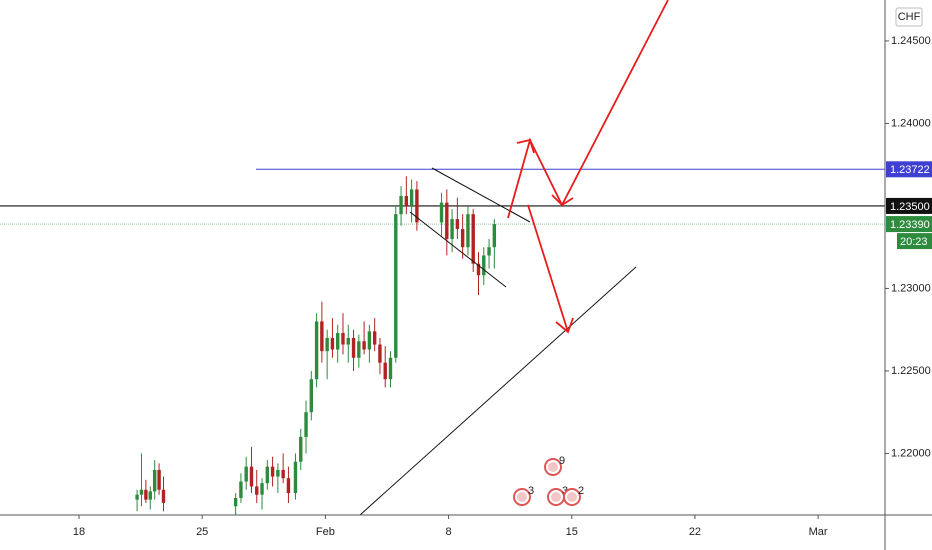 Image resolution: width=932 pixels, height=550 pixels. Describe the element at coordinates (911, 123) in the screenshot. I see `y-tick-label: 1.24000` at that location.